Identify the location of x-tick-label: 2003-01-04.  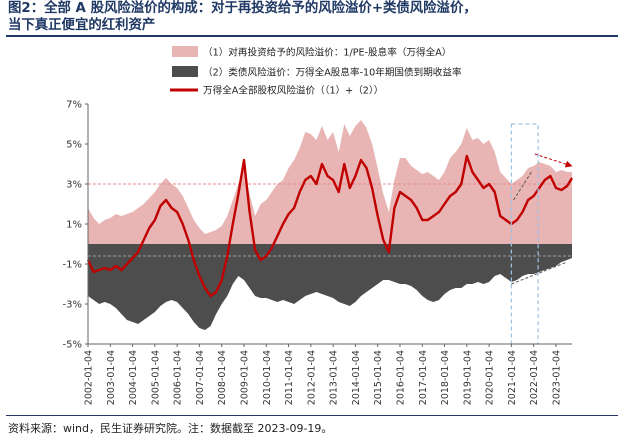
(111, 377).